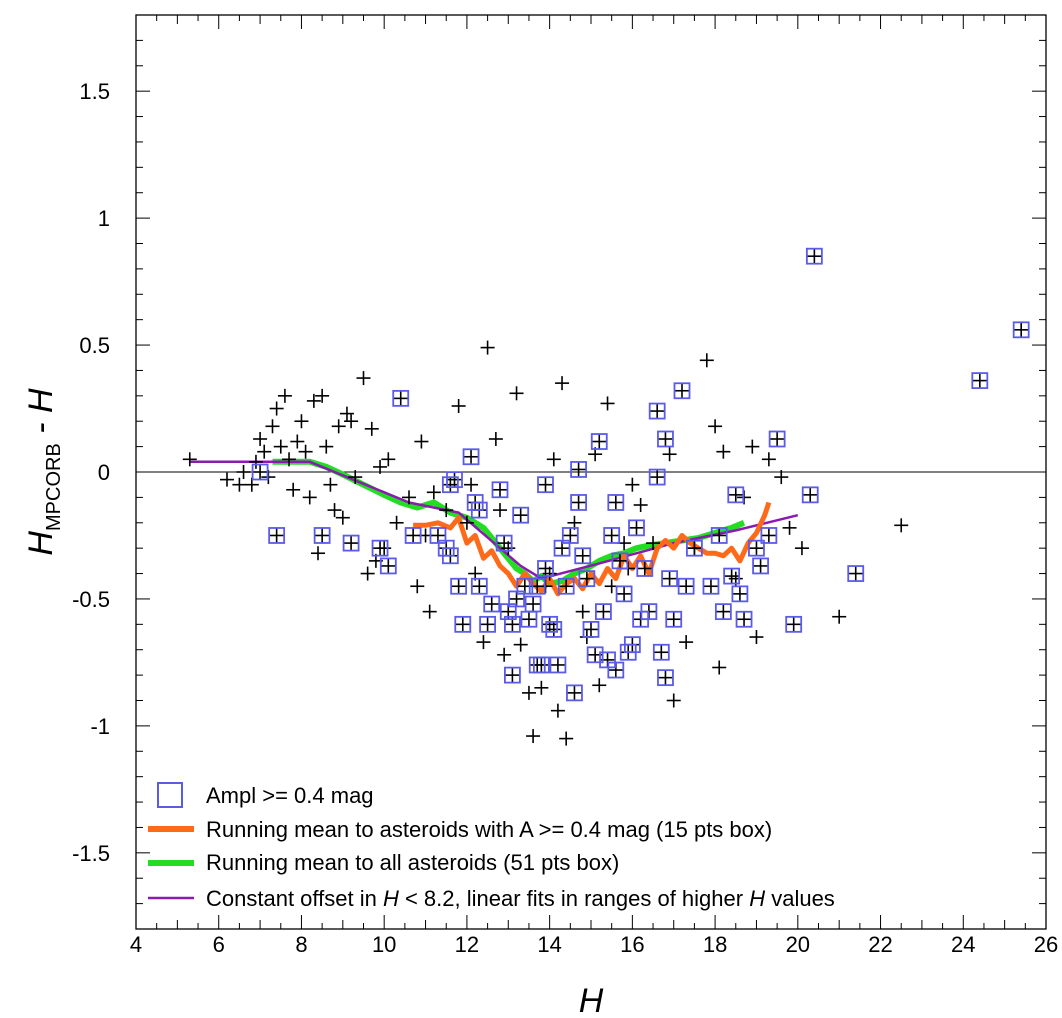 The width and height of the screenshot is (1062, 1018). I want to click on legend-label-amplitude: Ampl >= 0.4 mag, so click(290, 795).